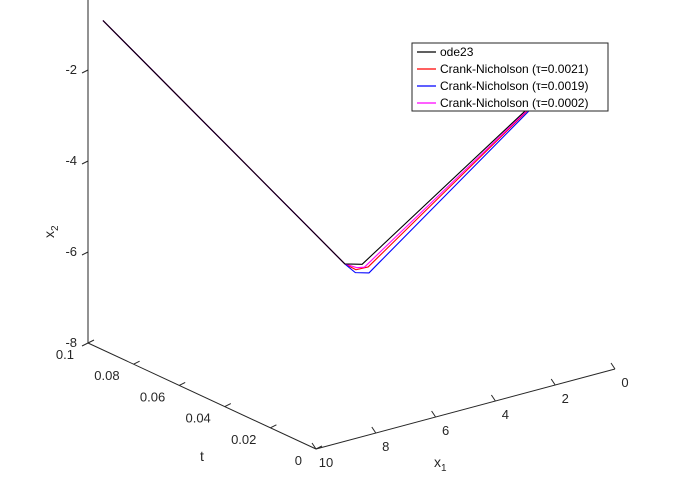  I want to click on y-tick-label: -4, so click(71, 160).